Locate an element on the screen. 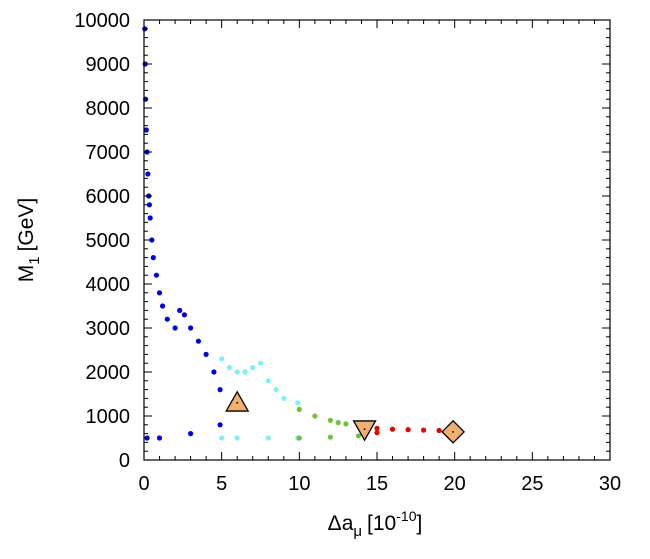 The width and height of the screenshot is (650, 559). y-tick-label: 5000 is located at coordinates (108, 241).